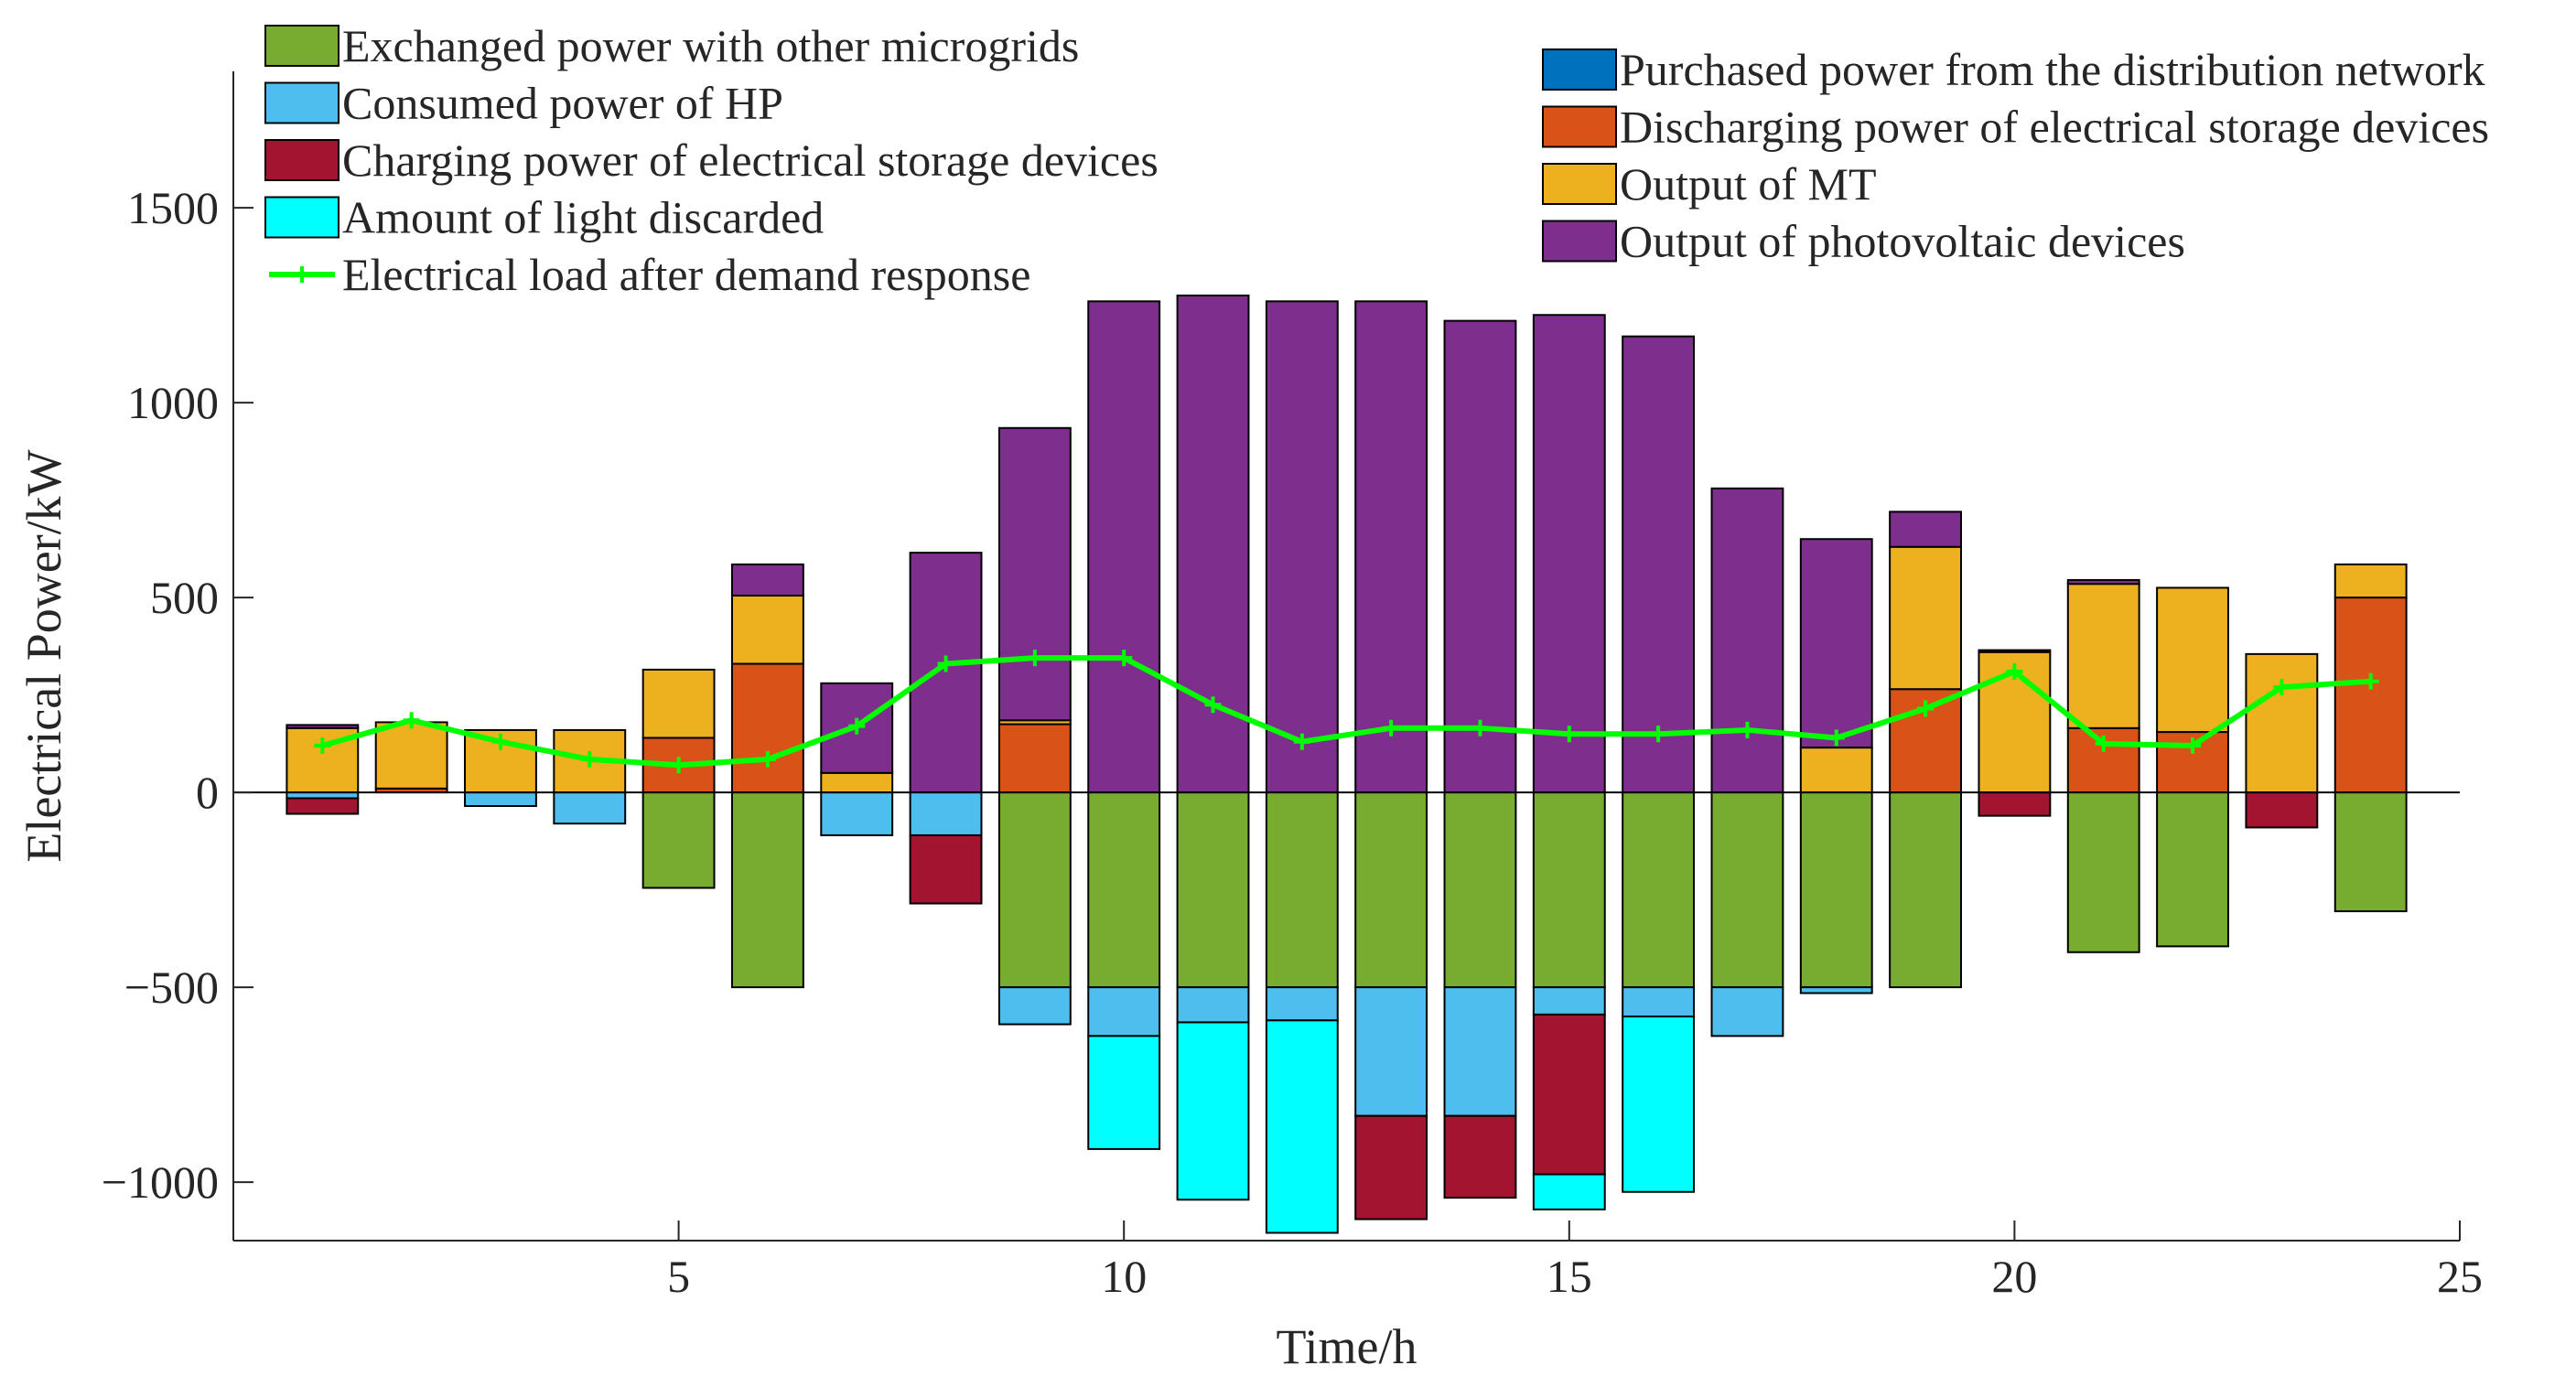 This screenshot has width=2576, height=1387. Describe the element at coordinates (207, 792) in the screenshot. I see `y-tick-label-2: 0` at that location.